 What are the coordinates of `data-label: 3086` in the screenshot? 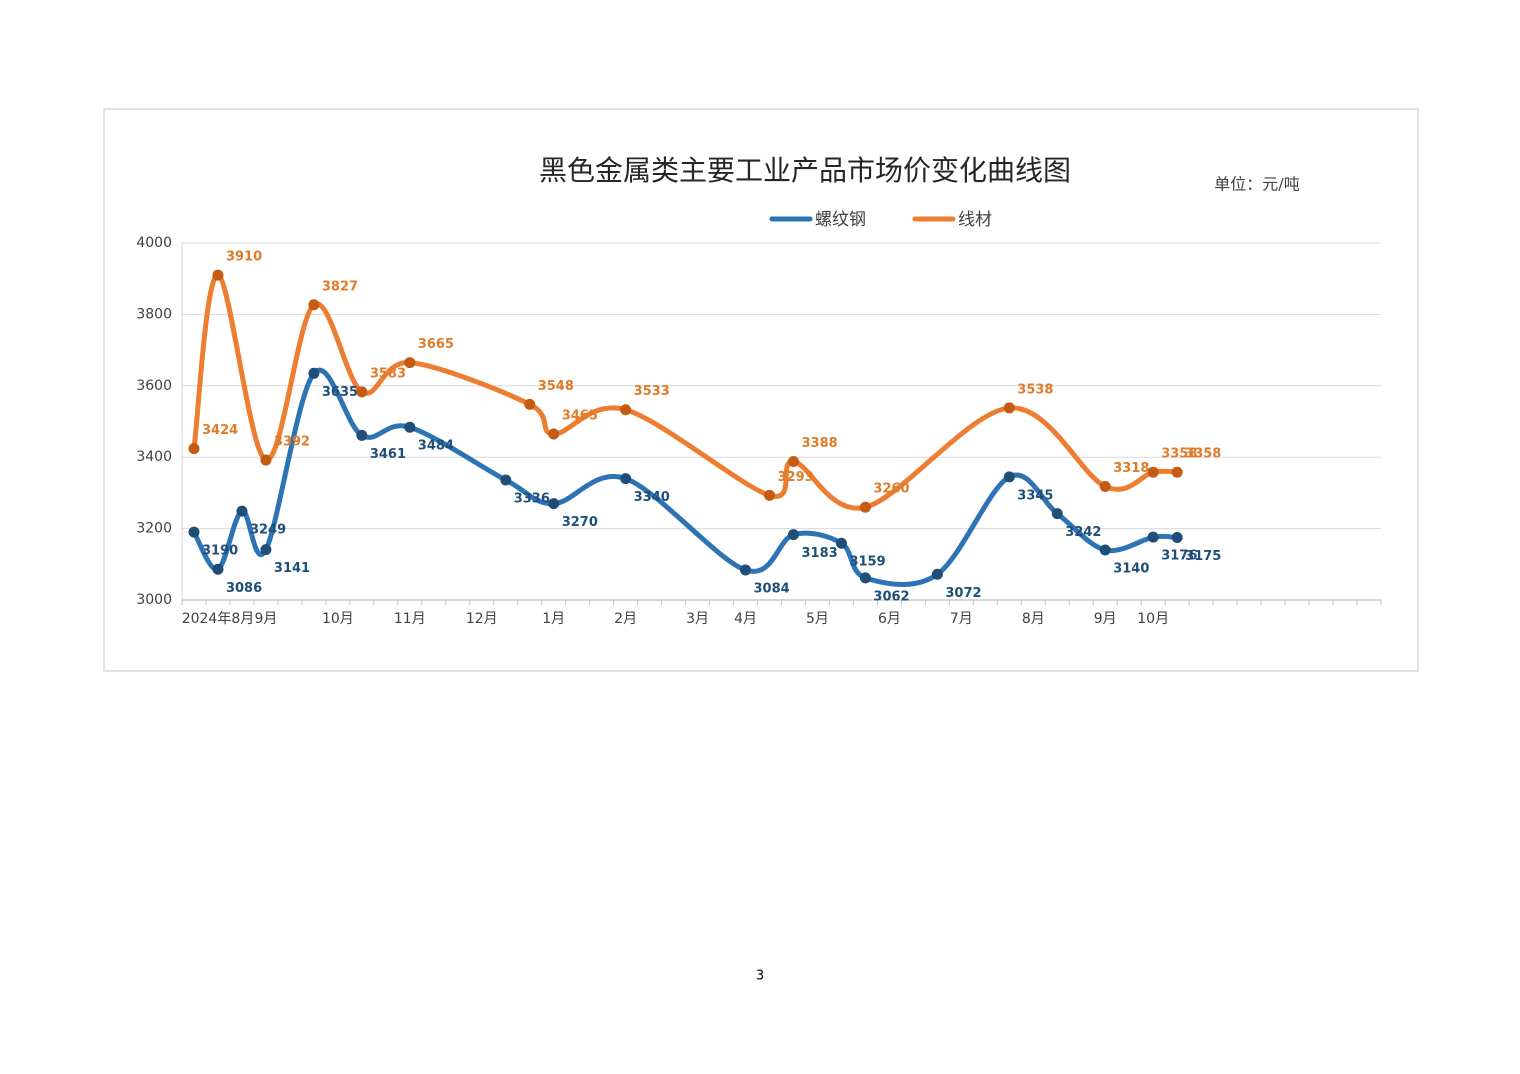 It's located at (244, 588).